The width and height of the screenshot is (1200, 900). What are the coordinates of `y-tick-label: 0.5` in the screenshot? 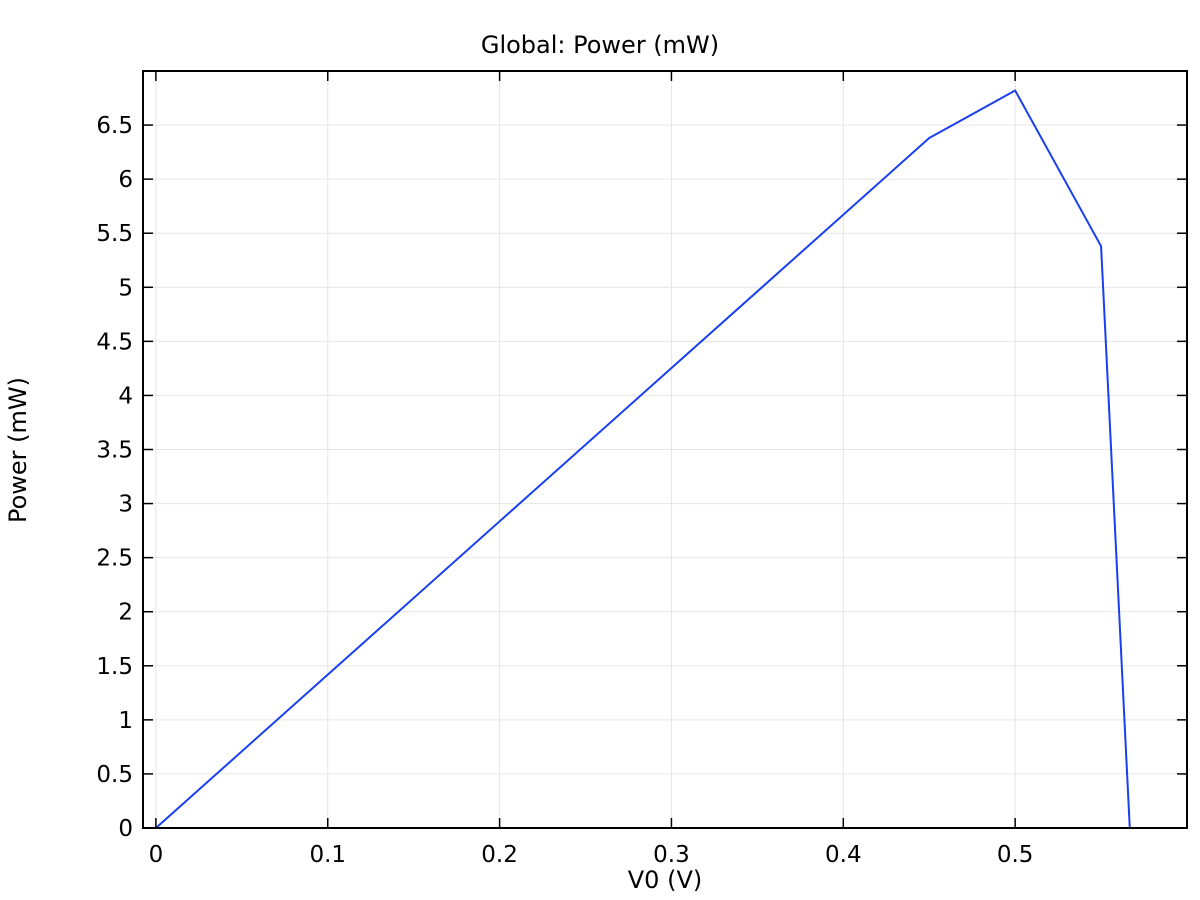 It's located at (114, 775).